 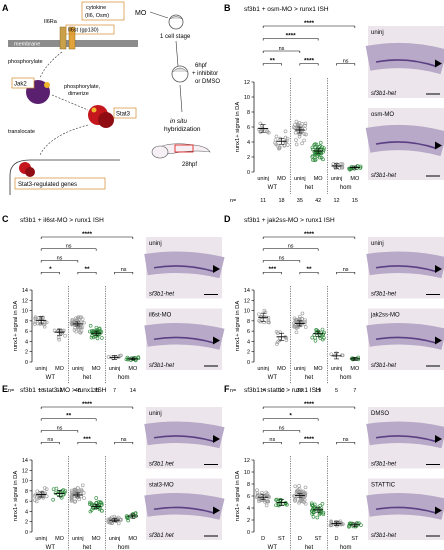 I want to click on mo-label: MO, so click(x=141, y=13).